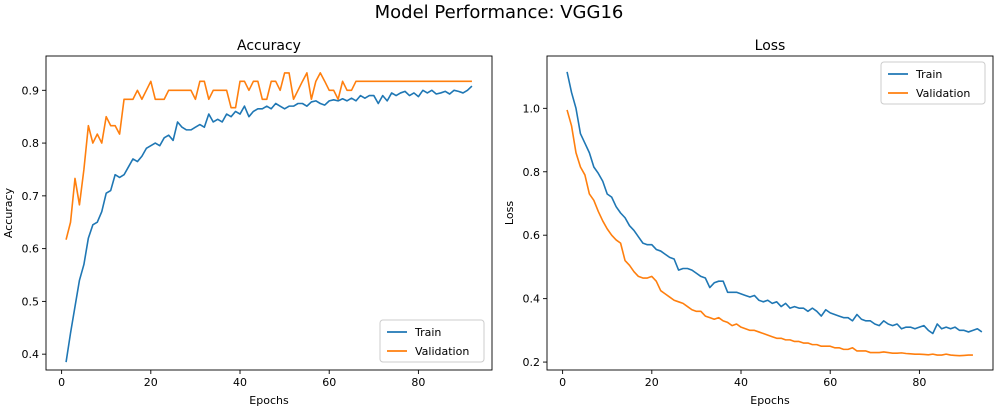 Image resolution: width=998 pixels, height=410 pixels. What do you see at coordinates (31, 90) in the screenshot?
I see `y-tick-label: 0.9` at bounding box center [31, 90].